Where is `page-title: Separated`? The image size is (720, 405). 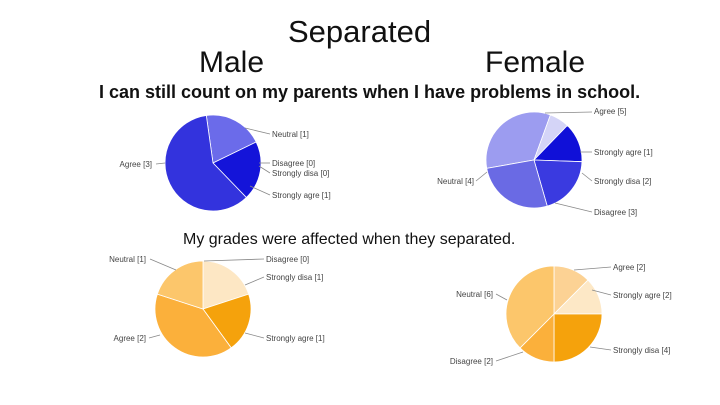 page-title: Separated is located at coordinates (360, 31).